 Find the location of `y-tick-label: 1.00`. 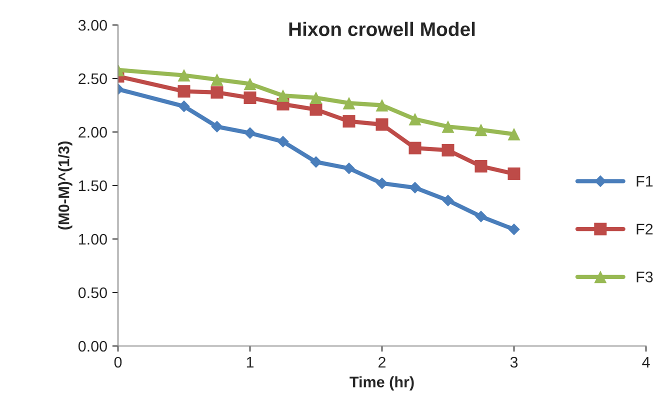

y-tick-label: 1.00 is located at coordinates (93, 239).